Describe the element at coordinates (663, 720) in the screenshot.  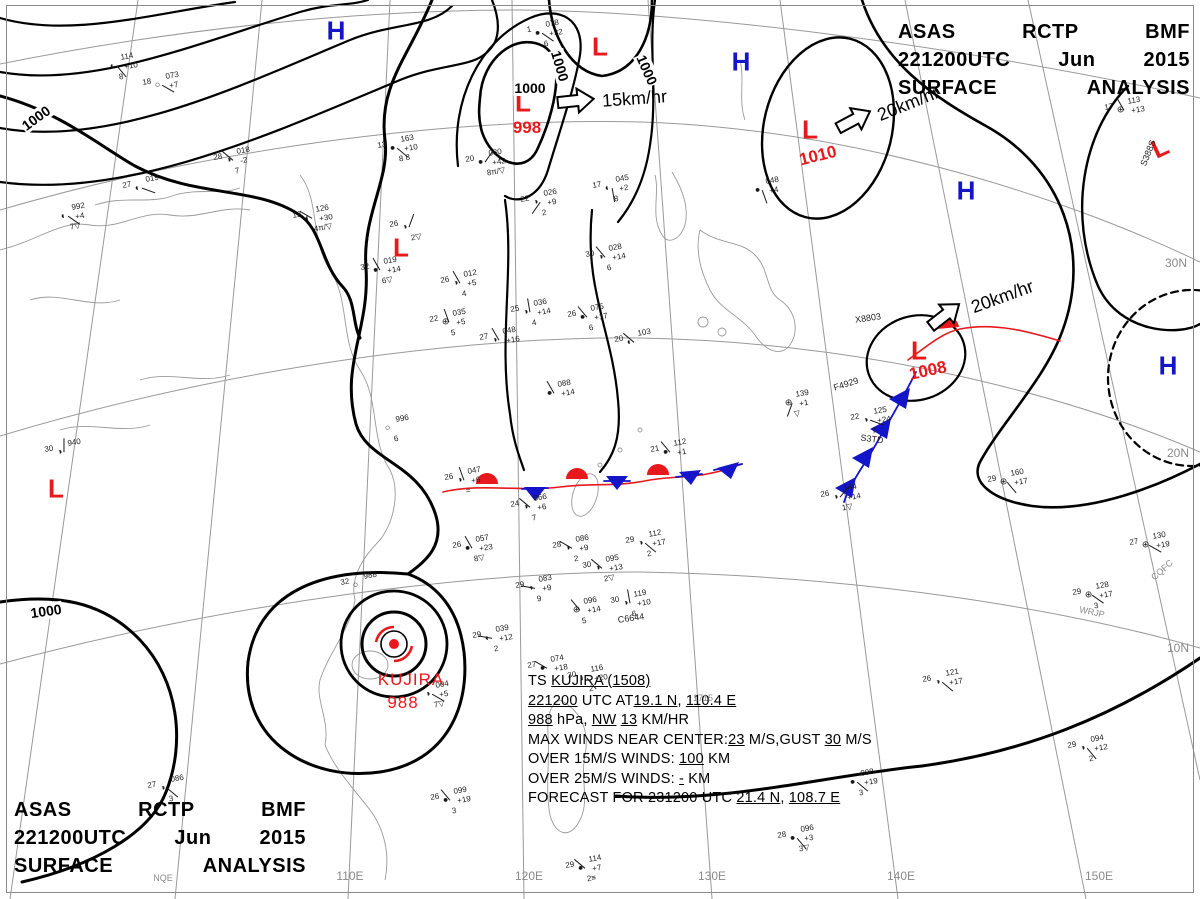
I see `info-segment: KM/HR` at that location.